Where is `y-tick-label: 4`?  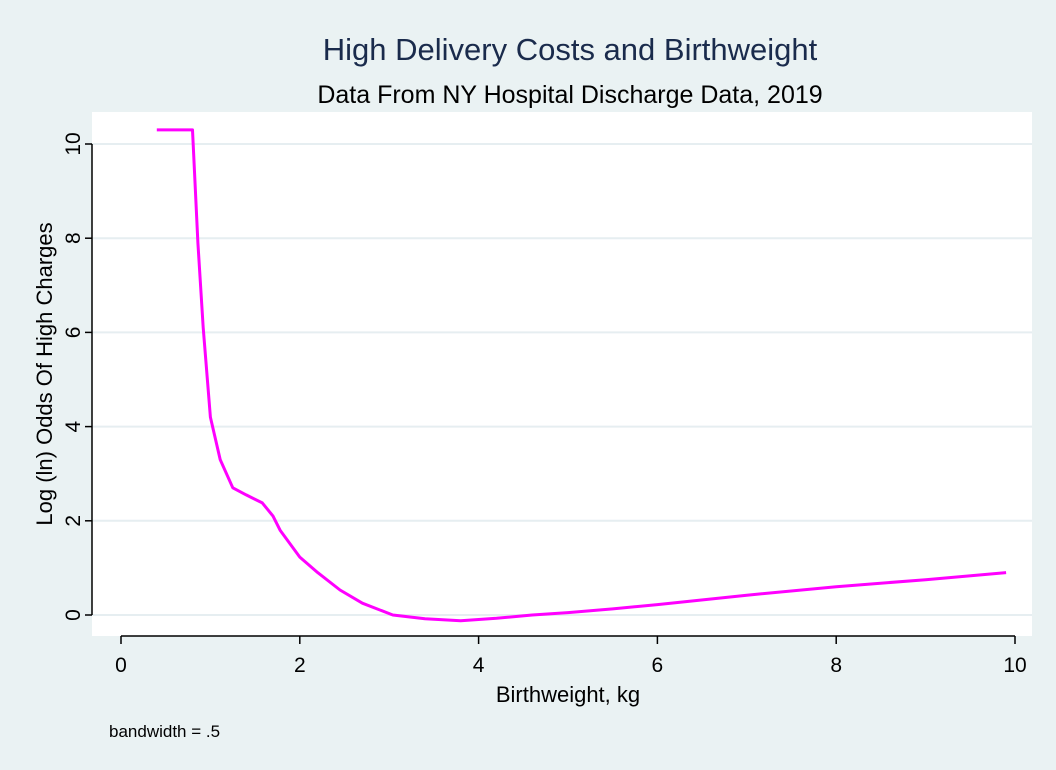
y-tick-label: 4 is located at coordinates (73, 426).